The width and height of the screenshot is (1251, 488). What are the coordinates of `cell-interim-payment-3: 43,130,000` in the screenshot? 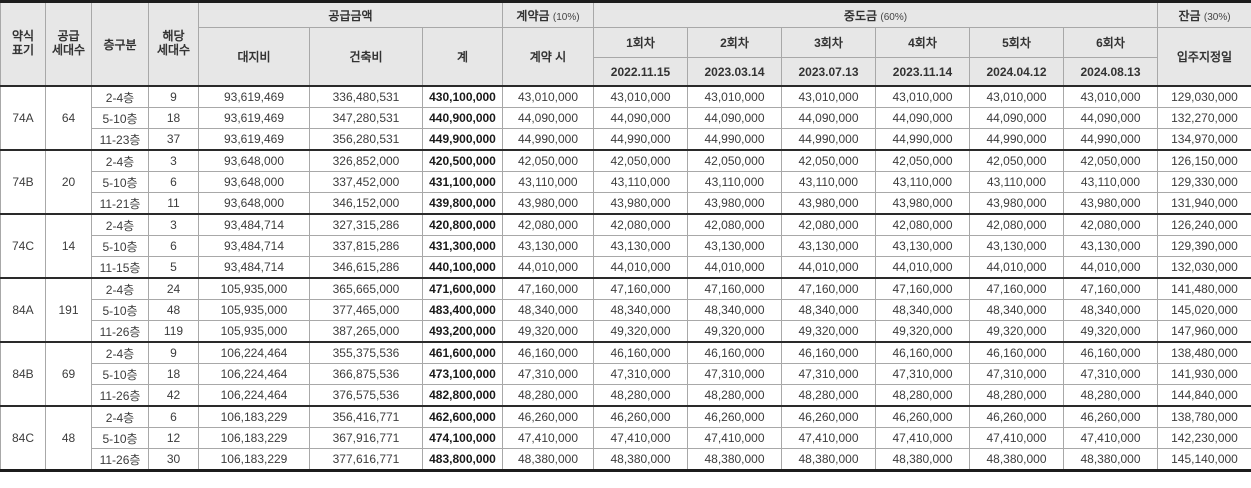 It's located at (828, 246).